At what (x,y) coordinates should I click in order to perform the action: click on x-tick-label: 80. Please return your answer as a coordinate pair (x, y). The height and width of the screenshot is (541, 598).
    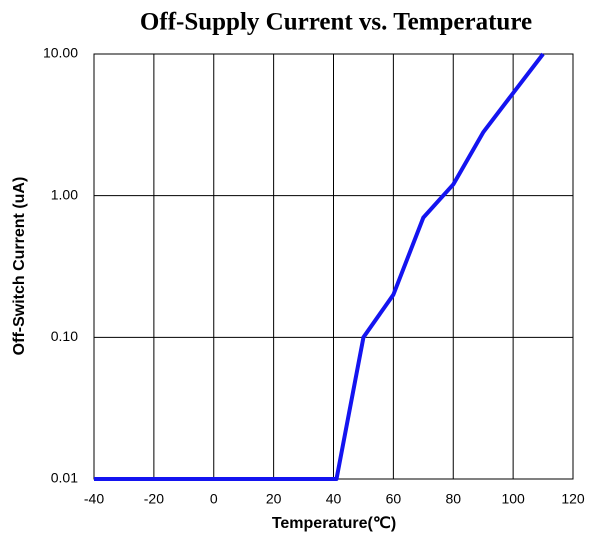
    Looking at the image, I should click on (453, 499).